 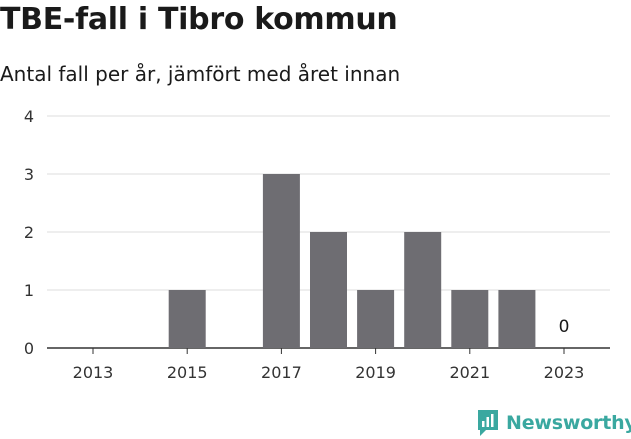 I want to click on data-labels: 0, so click(x=564, y=327).